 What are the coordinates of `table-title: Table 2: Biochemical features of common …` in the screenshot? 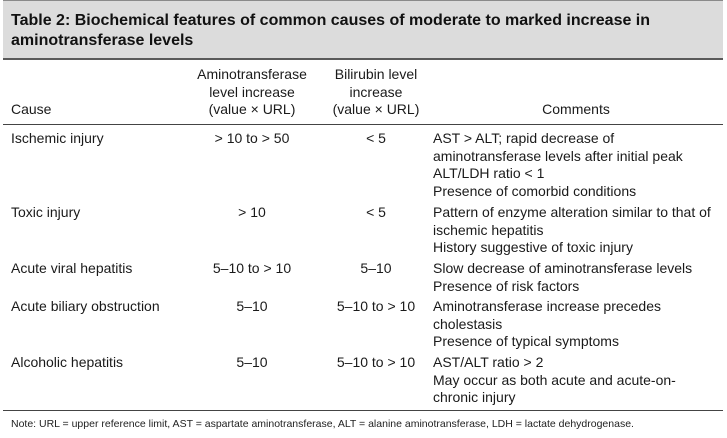 It's located at (331, 30).